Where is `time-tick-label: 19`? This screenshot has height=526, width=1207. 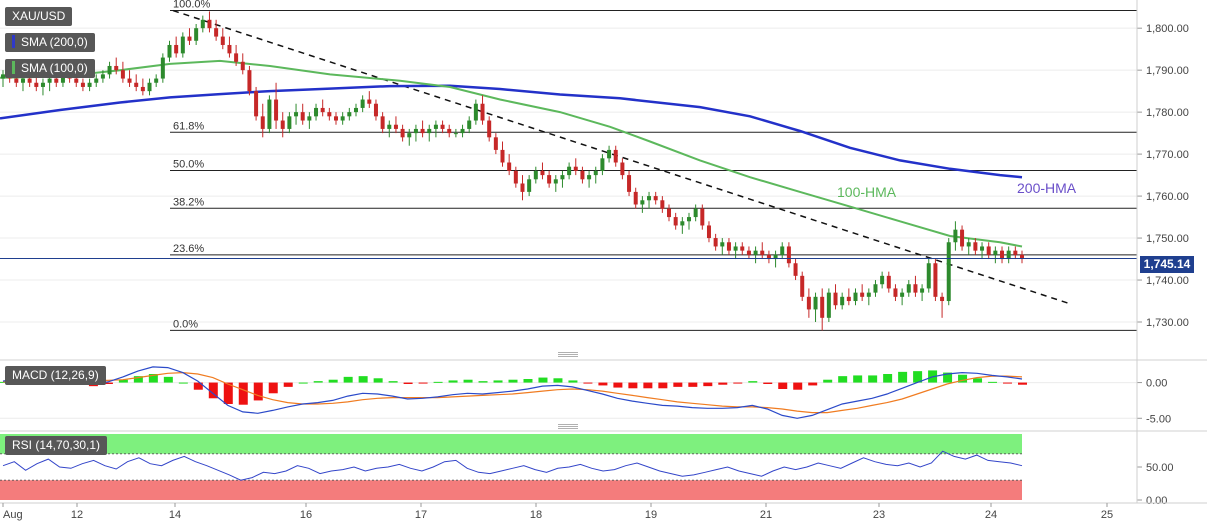
time-tick-label: 19 is located at coordinates (651, 515).